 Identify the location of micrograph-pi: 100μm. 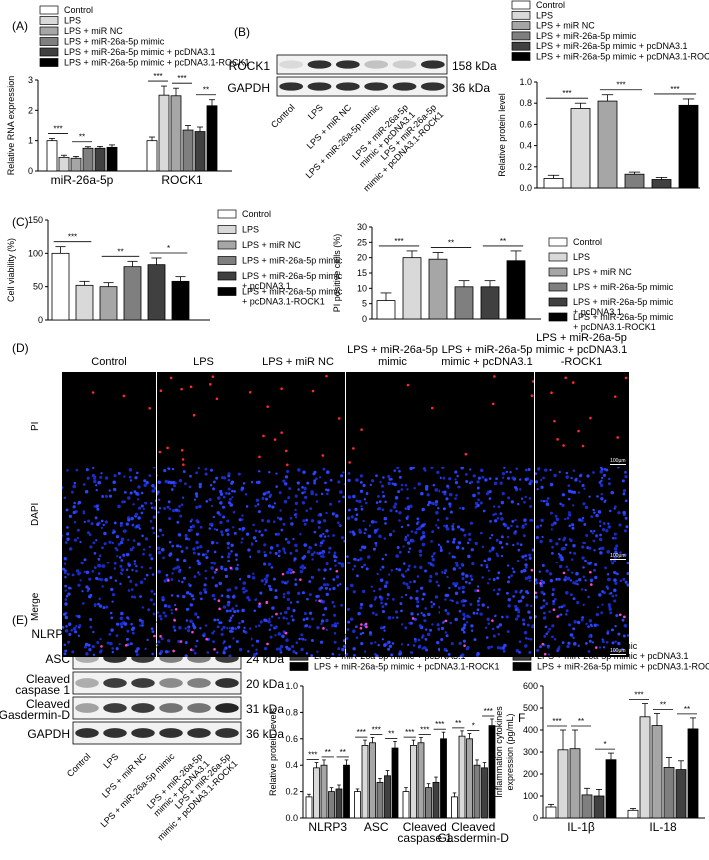
(581, 419).